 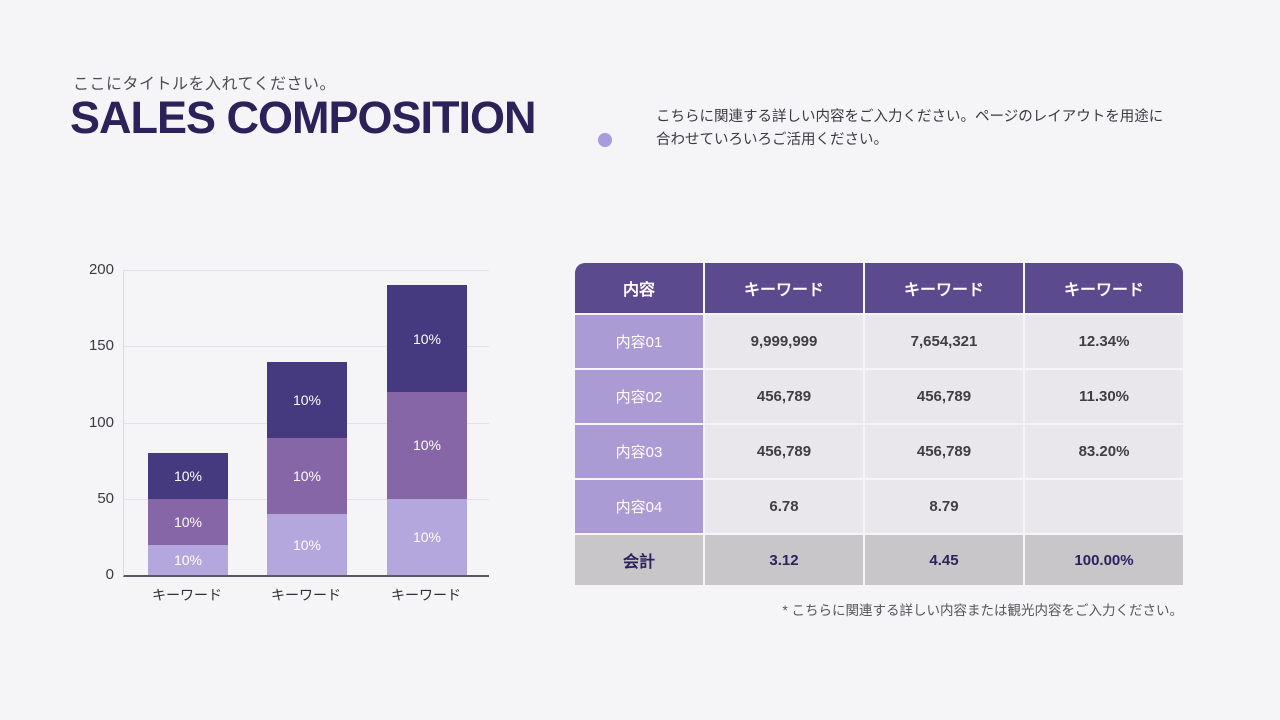 What do you see at coordinates (105, 498) in the screenshot?
I see `y-axis-tick-label: 50` at bounding box center [105, 498].